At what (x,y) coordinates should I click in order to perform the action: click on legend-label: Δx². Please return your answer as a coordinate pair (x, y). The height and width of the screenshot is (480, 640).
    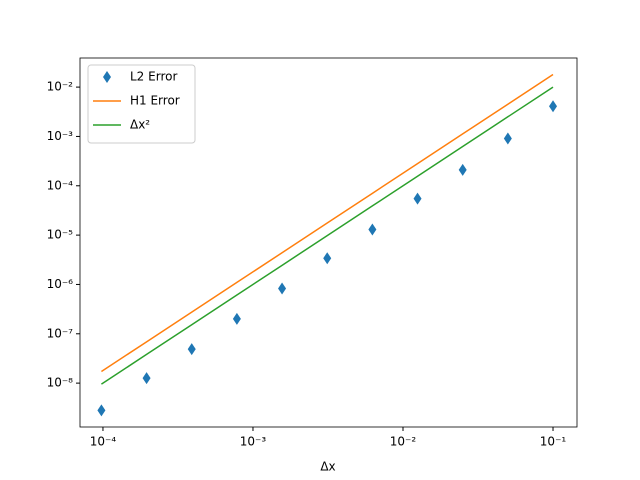
    Looking at the image, I should click on (140, 125).